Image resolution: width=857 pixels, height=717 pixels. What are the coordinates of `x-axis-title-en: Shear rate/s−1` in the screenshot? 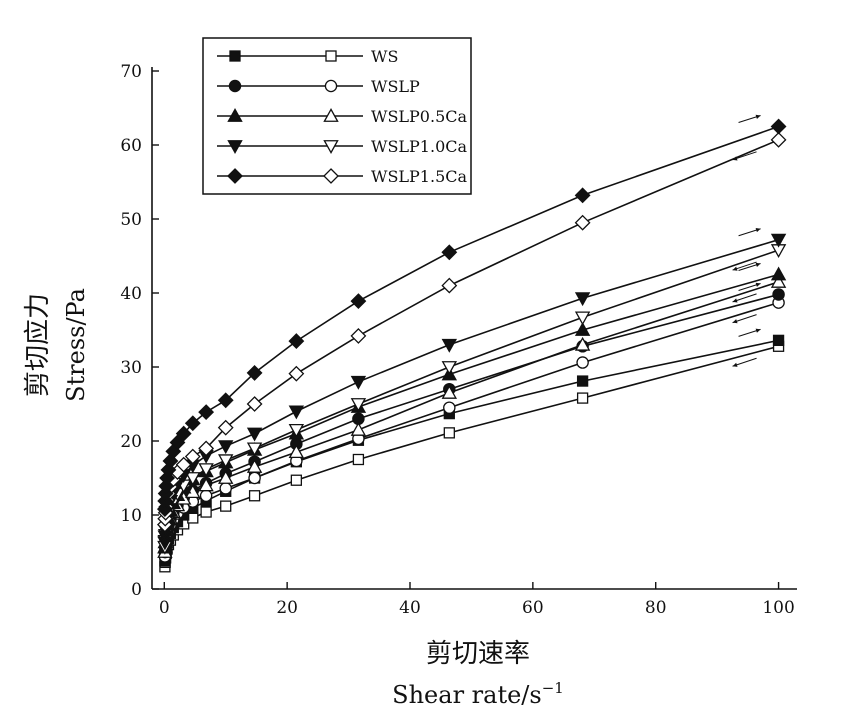 It's located at (478, 694).